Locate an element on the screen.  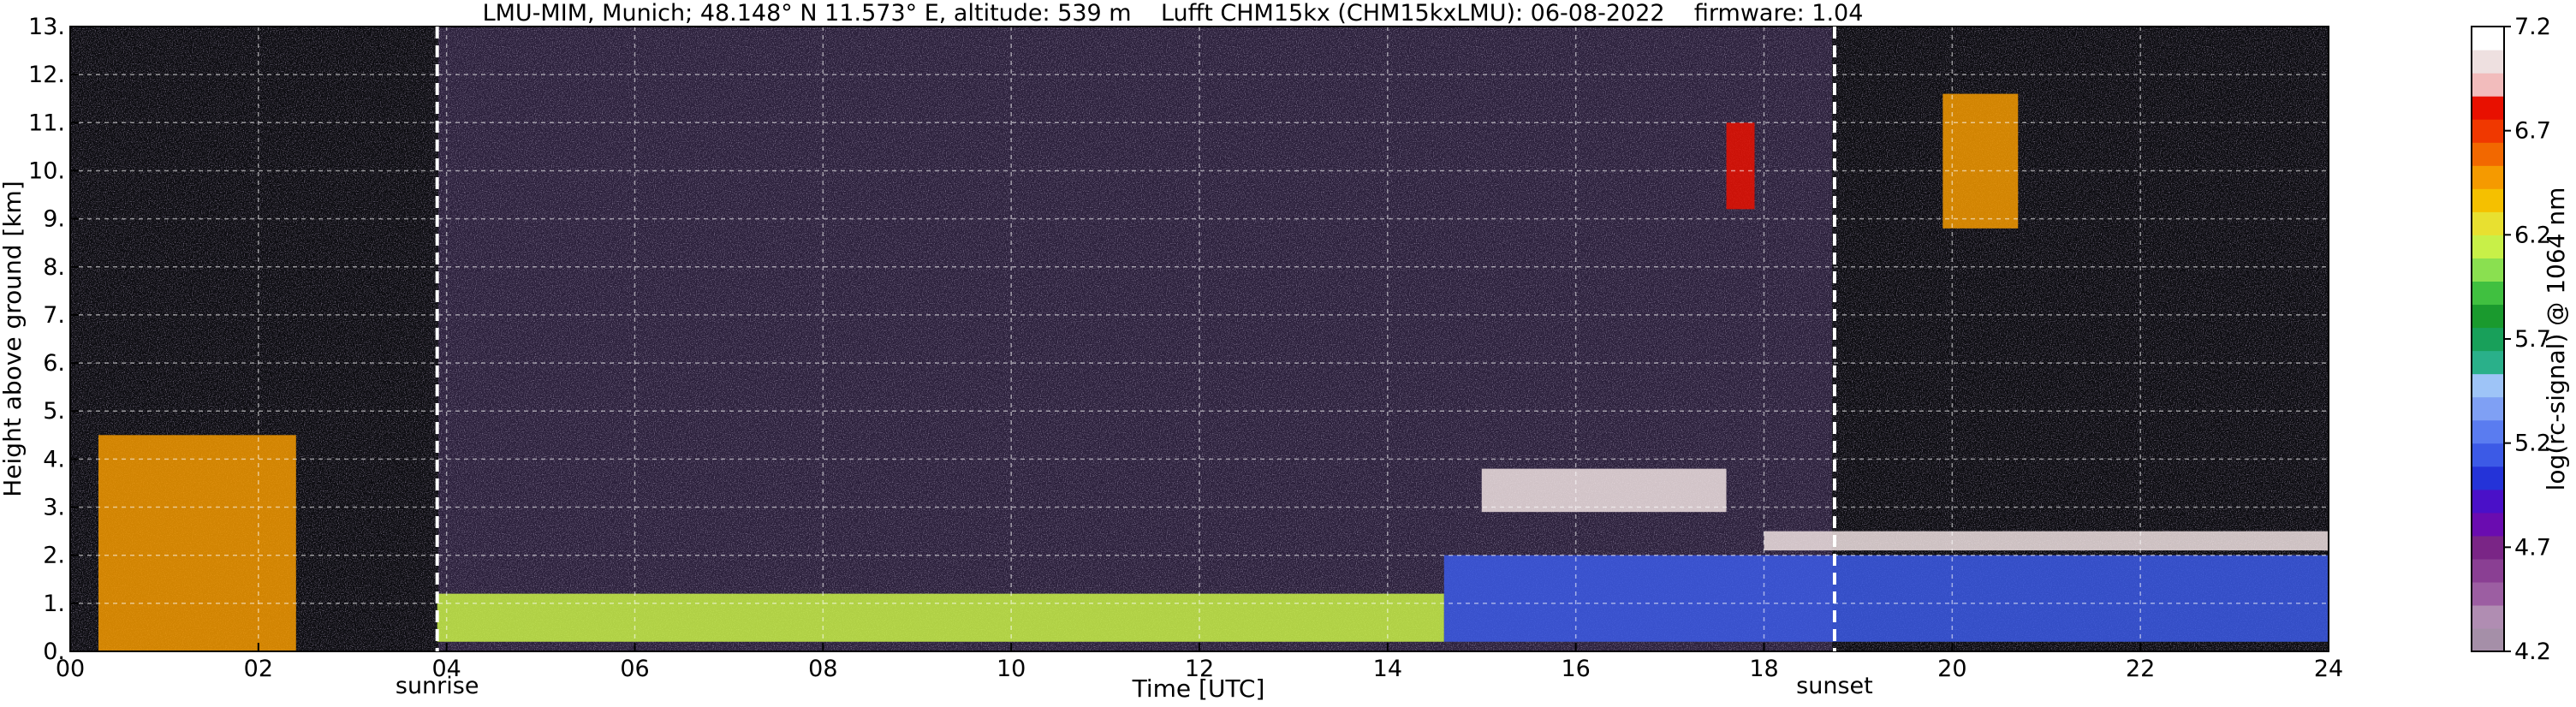
y-tick-label: 10. is located at coordinates (46, 170).